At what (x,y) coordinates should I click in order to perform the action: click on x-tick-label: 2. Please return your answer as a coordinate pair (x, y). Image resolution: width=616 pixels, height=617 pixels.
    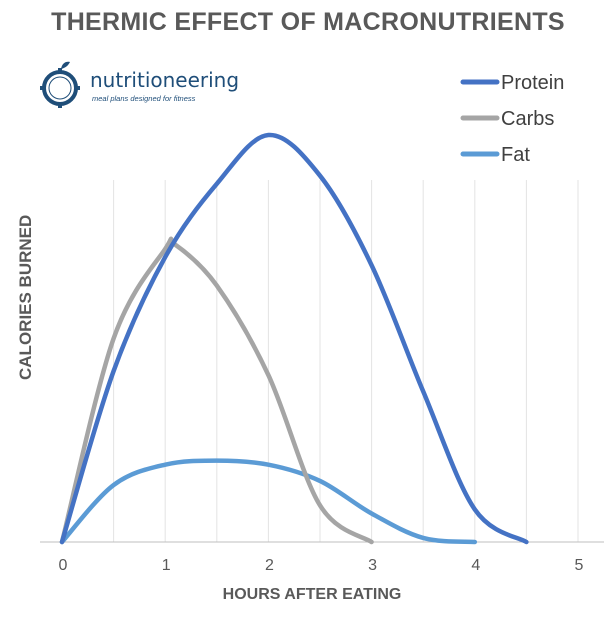
    Looking at the image, I should click on (269, 565).